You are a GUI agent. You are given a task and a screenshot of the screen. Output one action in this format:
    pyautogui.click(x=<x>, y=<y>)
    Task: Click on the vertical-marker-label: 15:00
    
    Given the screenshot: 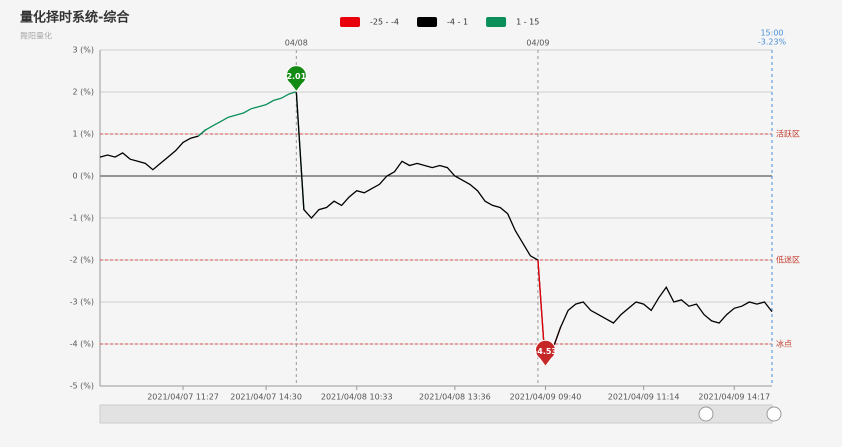 What is the action you would take?
    pyautogui.click(x=771, y=33)
    